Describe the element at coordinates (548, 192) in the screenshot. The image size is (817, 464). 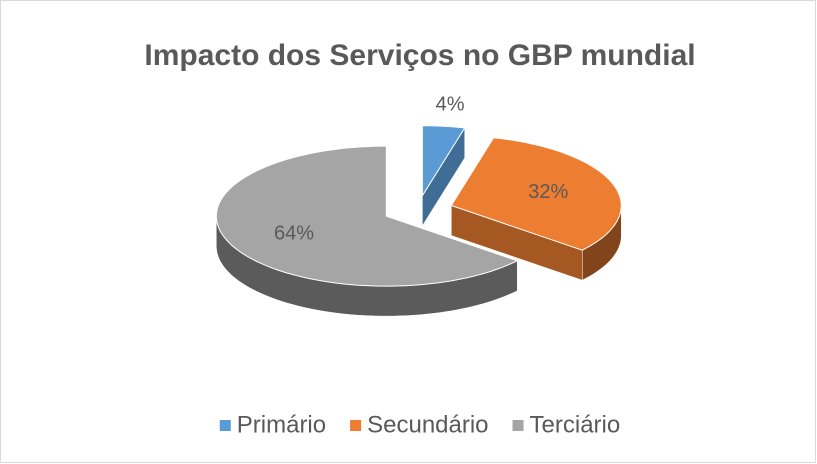
I see `data-label: 32%` at that location.